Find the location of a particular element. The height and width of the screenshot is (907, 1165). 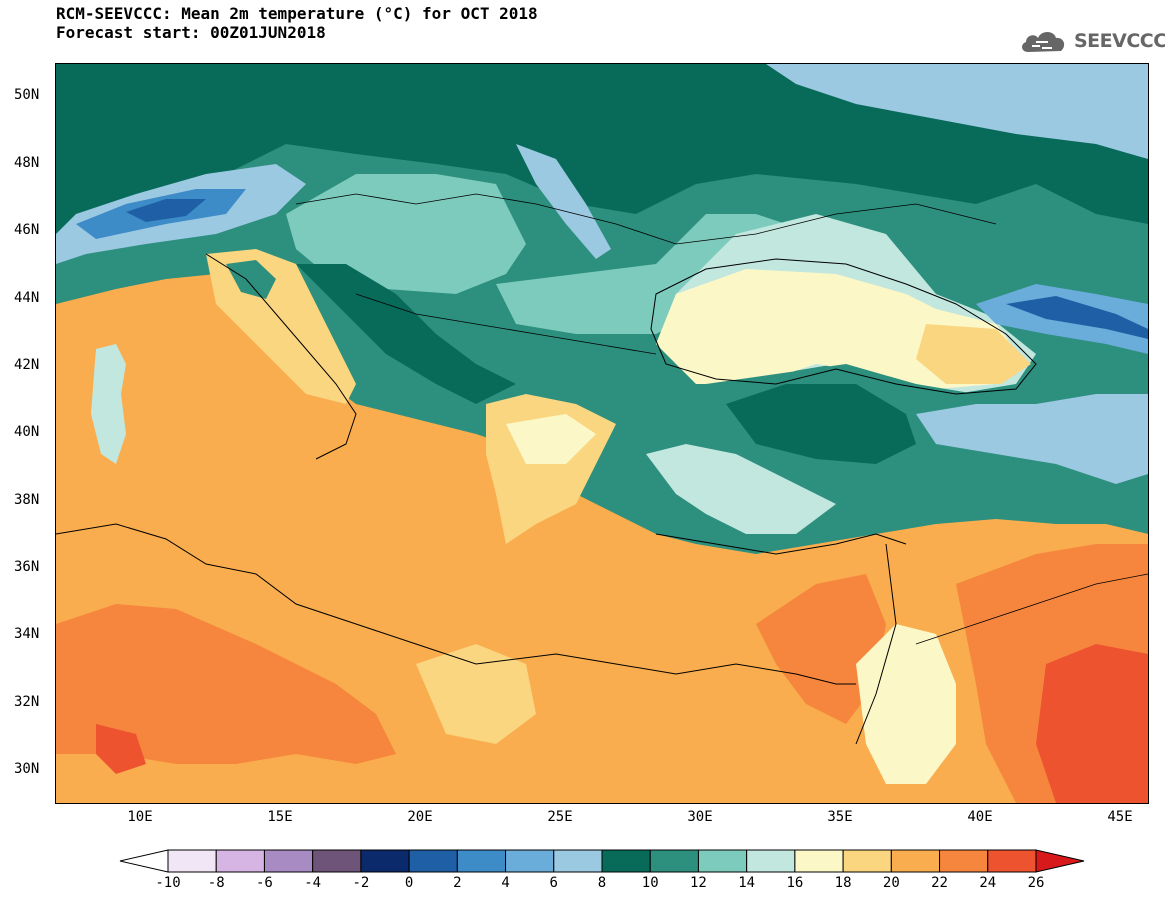

colorbar-tick-label: 24 is located at coordinates (988, 883).